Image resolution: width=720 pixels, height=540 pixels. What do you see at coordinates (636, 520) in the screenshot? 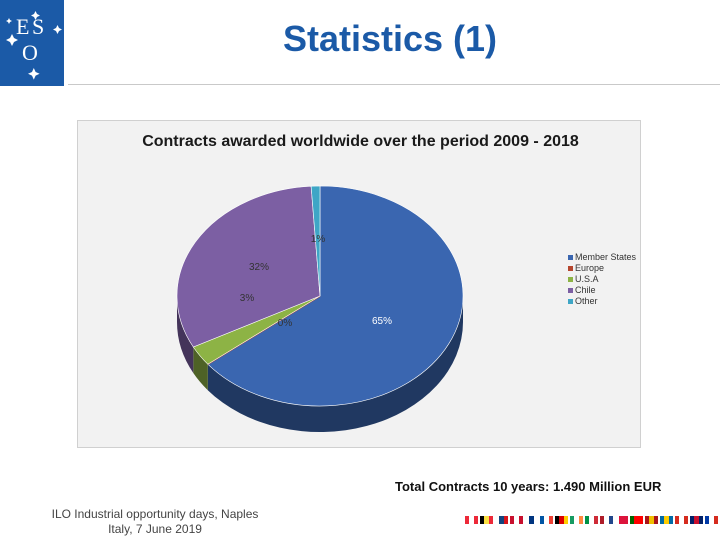
I see `portugal-flag-icon` at bounding box center [636, 520].